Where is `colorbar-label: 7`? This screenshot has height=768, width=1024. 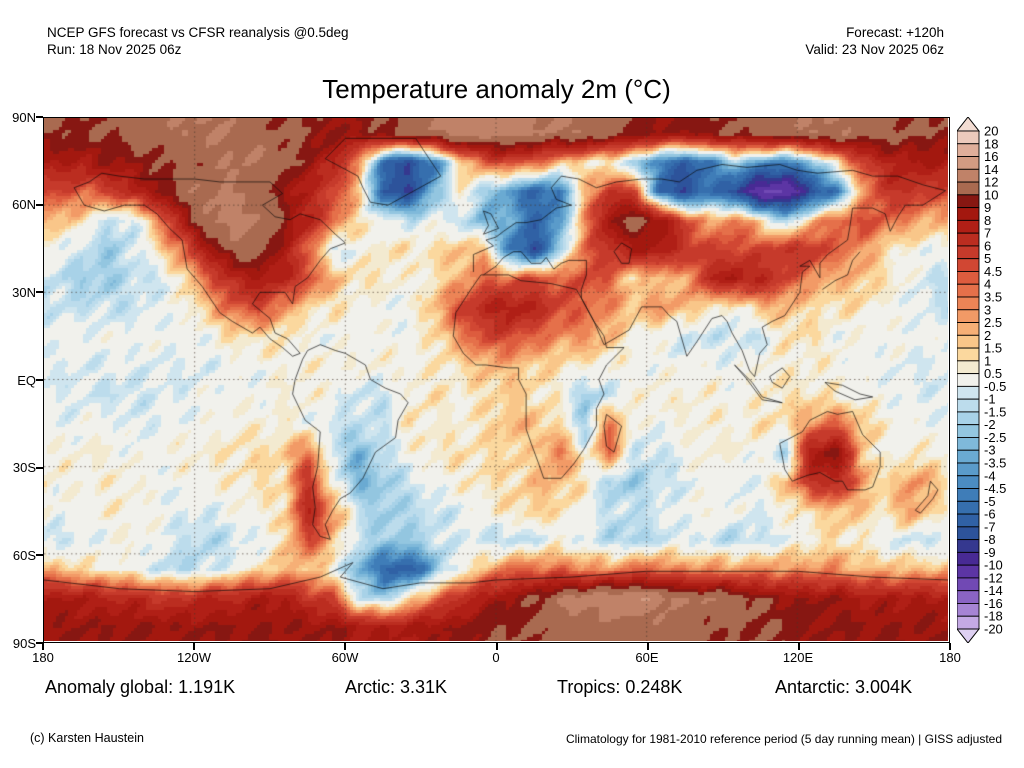 colorbar-label: 7 is located at coordinates (987, 233).